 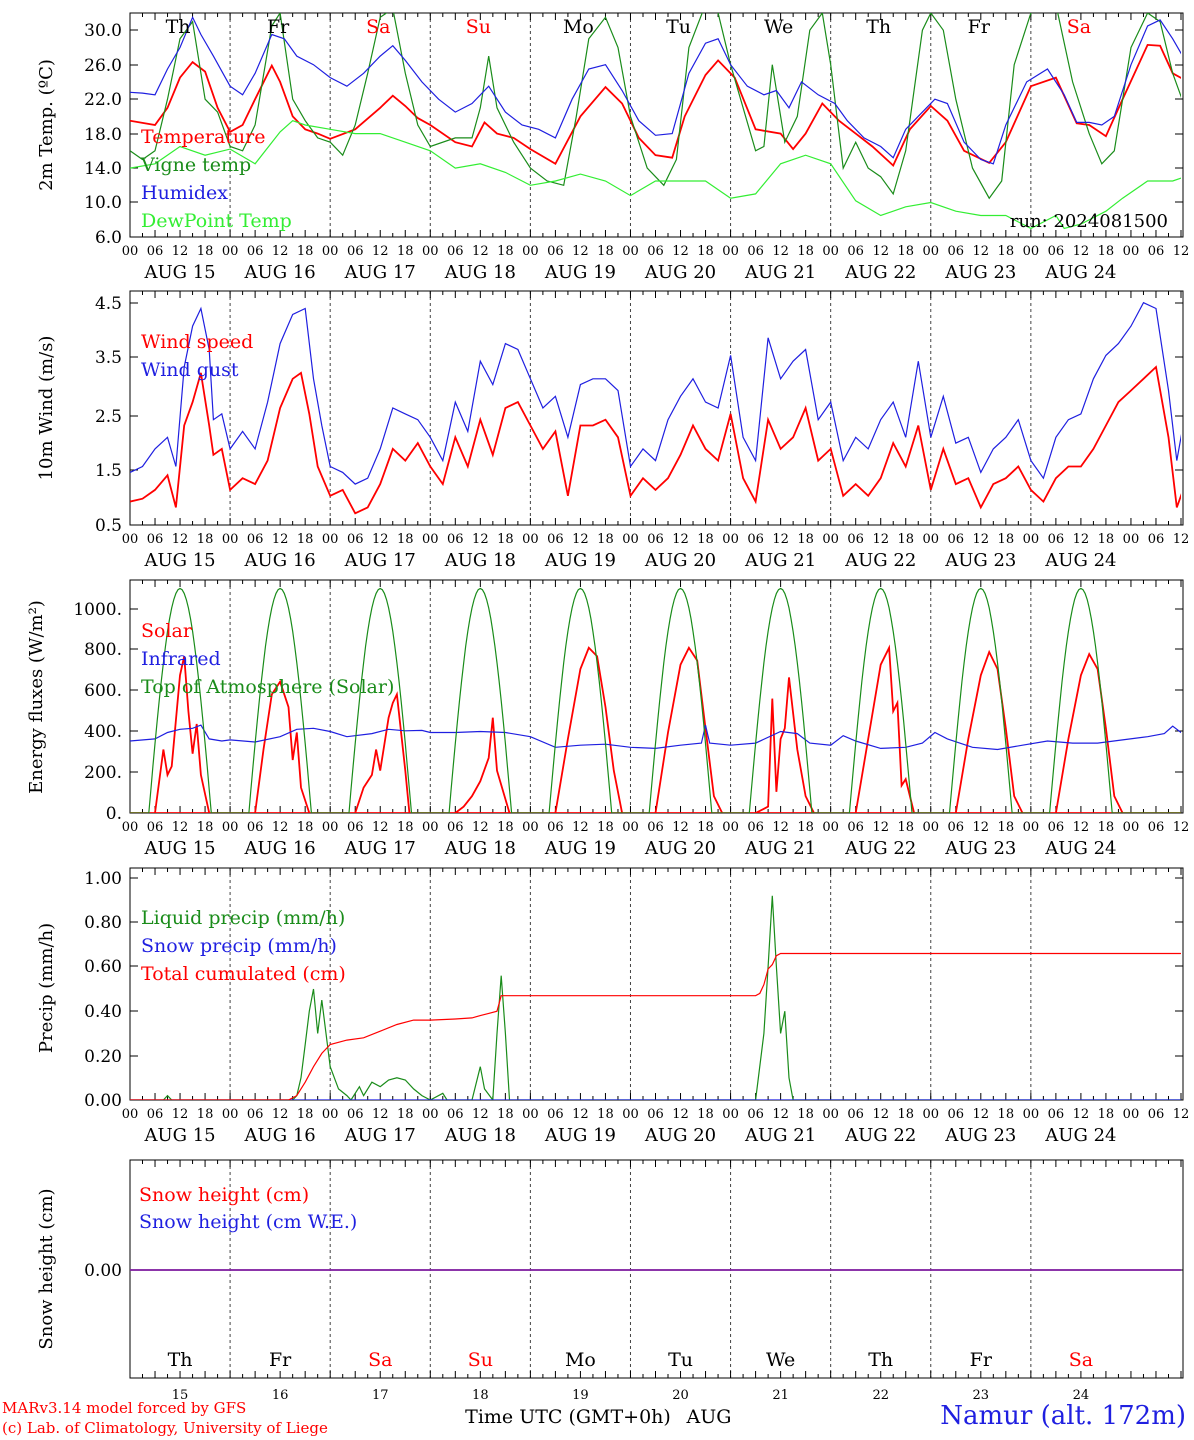 I want to click on legend-entry: Liquid precip (mm/h), so click(x=243, y=918).